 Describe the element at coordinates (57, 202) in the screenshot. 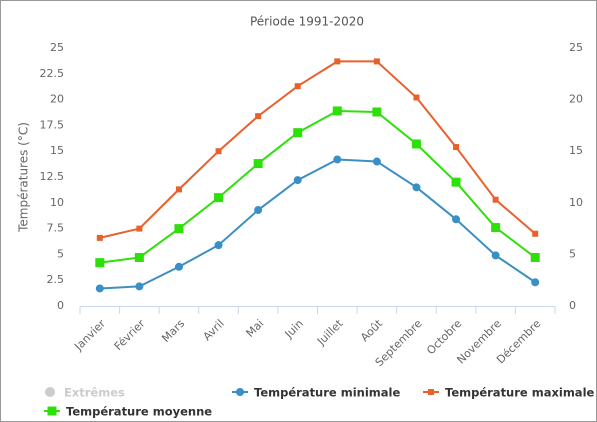

I see `y-tick-label: 10` at that location.